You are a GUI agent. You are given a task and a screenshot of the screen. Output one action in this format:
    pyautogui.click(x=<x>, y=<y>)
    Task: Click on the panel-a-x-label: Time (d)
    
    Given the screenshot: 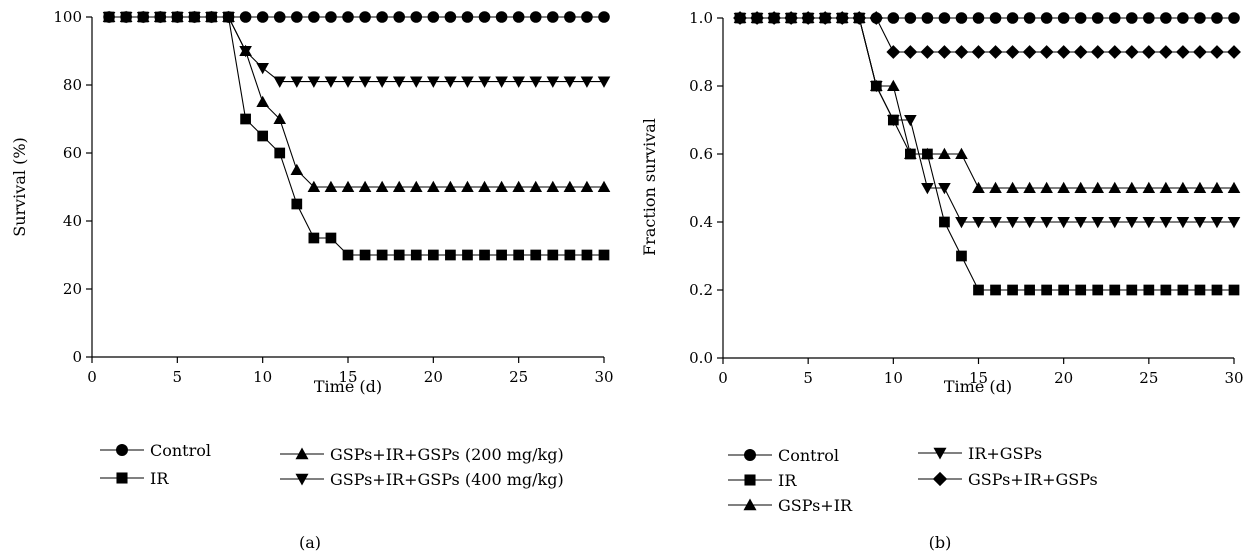 What is the action you would take?
    pyautogui.click(x=348, y=386)
    